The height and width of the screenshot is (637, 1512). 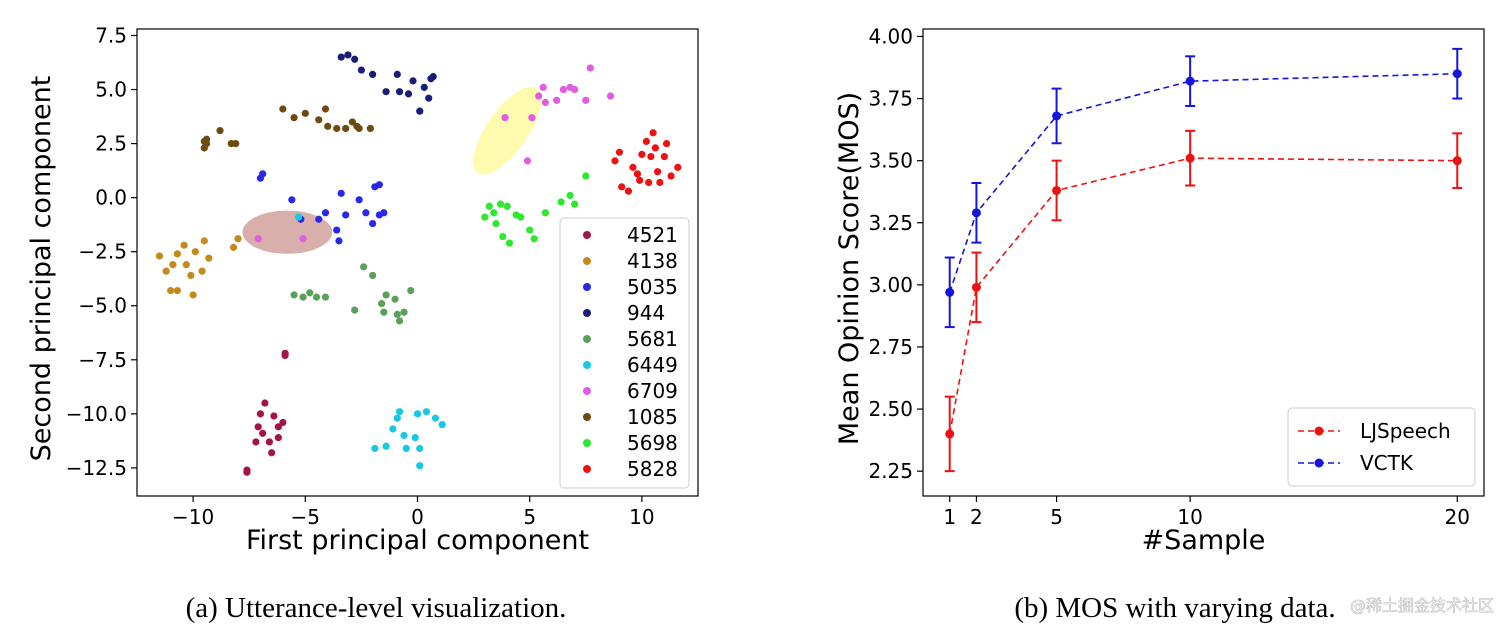 What do you see at coordinates (287, 232) in the screenshot?
I see `pink-ellipse` at bounding box center [287, 232].